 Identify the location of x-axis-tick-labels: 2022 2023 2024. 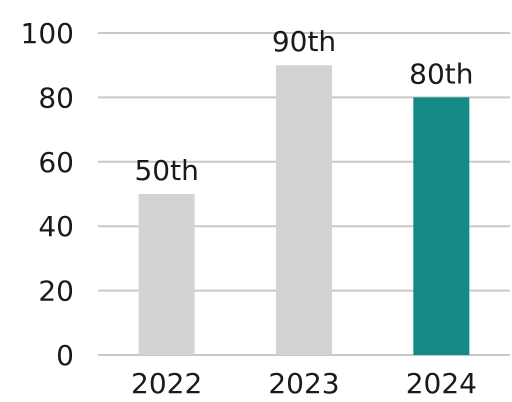
(304, 383).